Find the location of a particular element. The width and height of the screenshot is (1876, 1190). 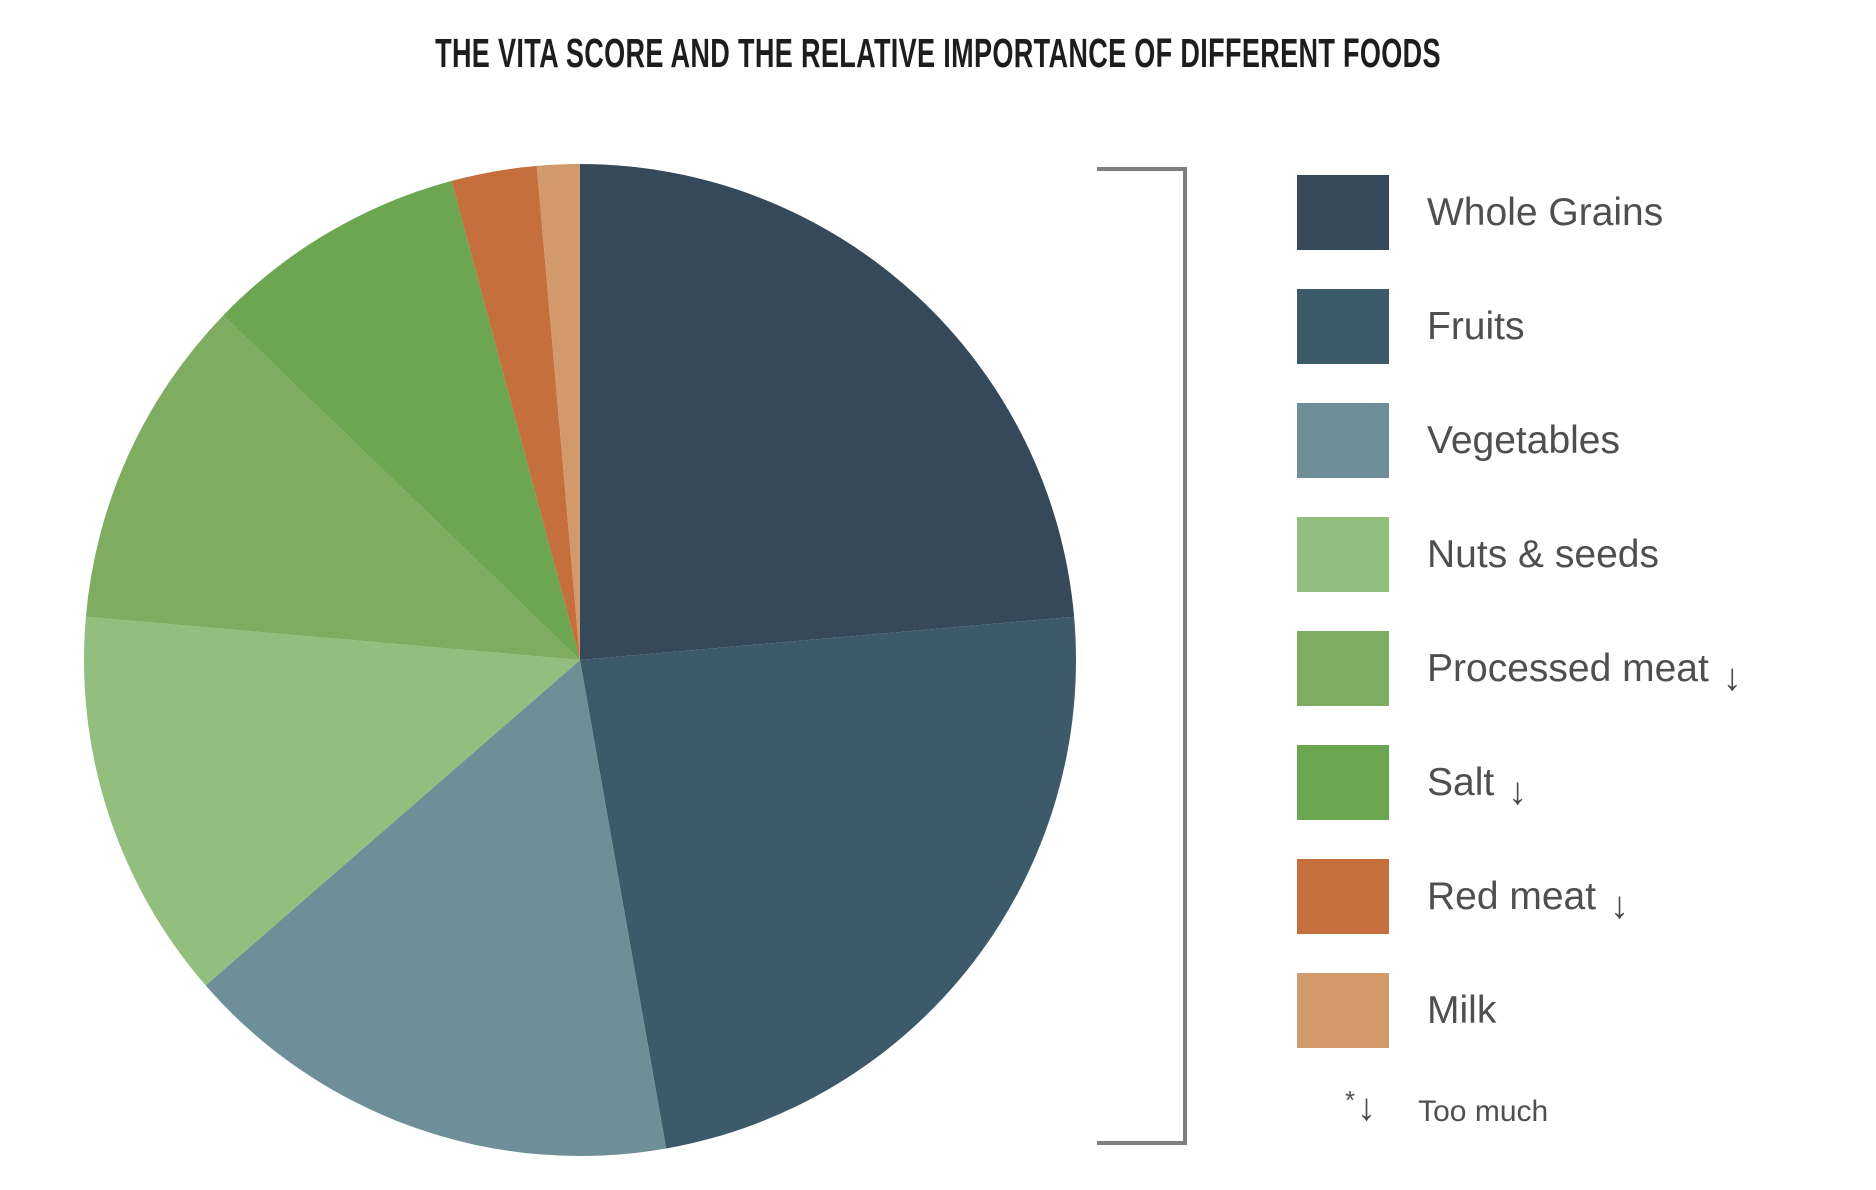

too-much-footnote: * ↓ Too much is located at coordinates (1519, 1107).